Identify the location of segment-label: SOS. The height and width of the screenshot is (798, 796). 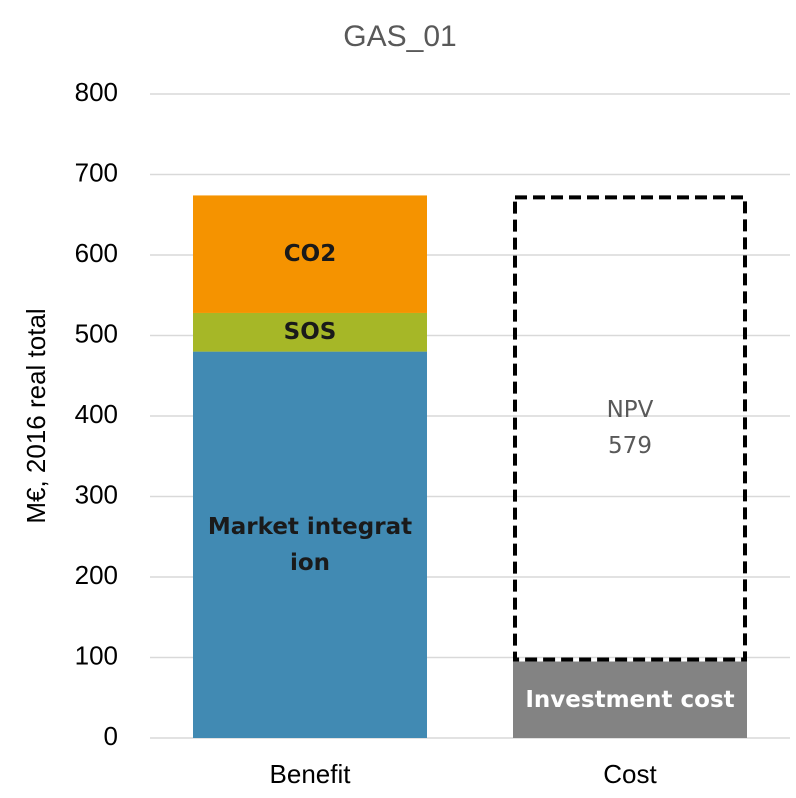
(310, 332).